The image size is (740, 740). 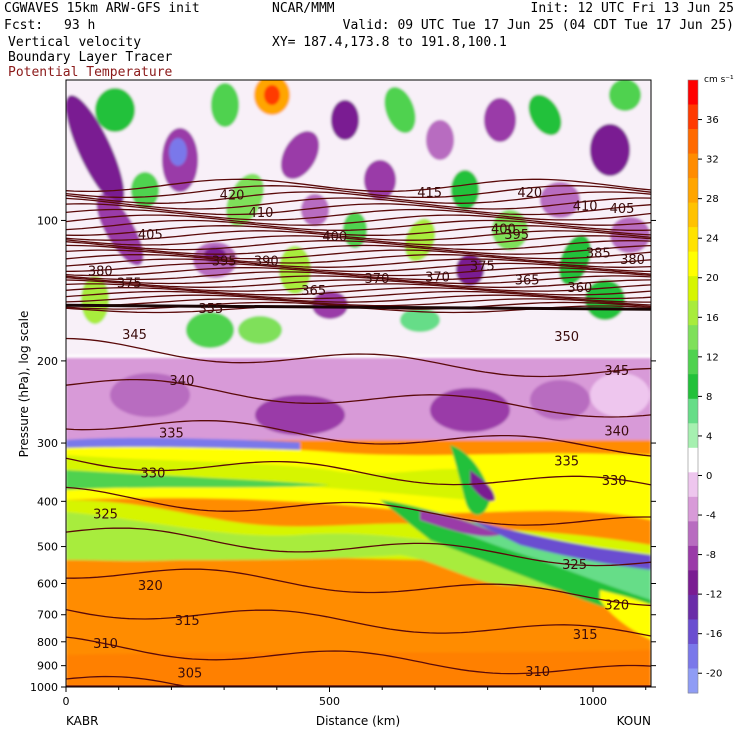 I want to click on colorbar-tick-label: 0, so click(x=709, y=476).